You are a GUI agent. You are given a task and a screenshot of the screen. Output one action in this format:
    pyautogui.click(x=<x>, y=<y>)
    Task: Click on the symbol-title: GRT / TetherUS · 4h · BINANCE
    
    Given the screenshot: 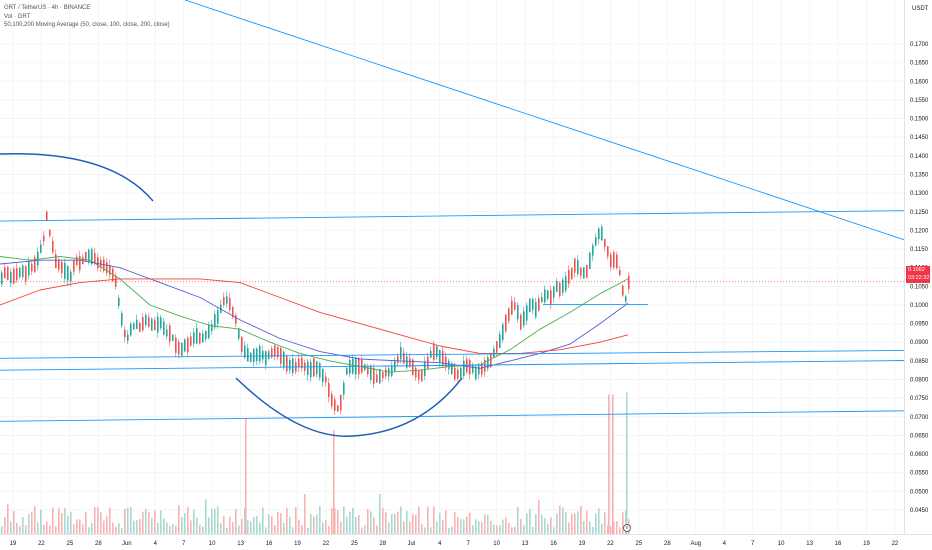 What is the action you would take?
    pyautogui.click(x=47, y=8)
    